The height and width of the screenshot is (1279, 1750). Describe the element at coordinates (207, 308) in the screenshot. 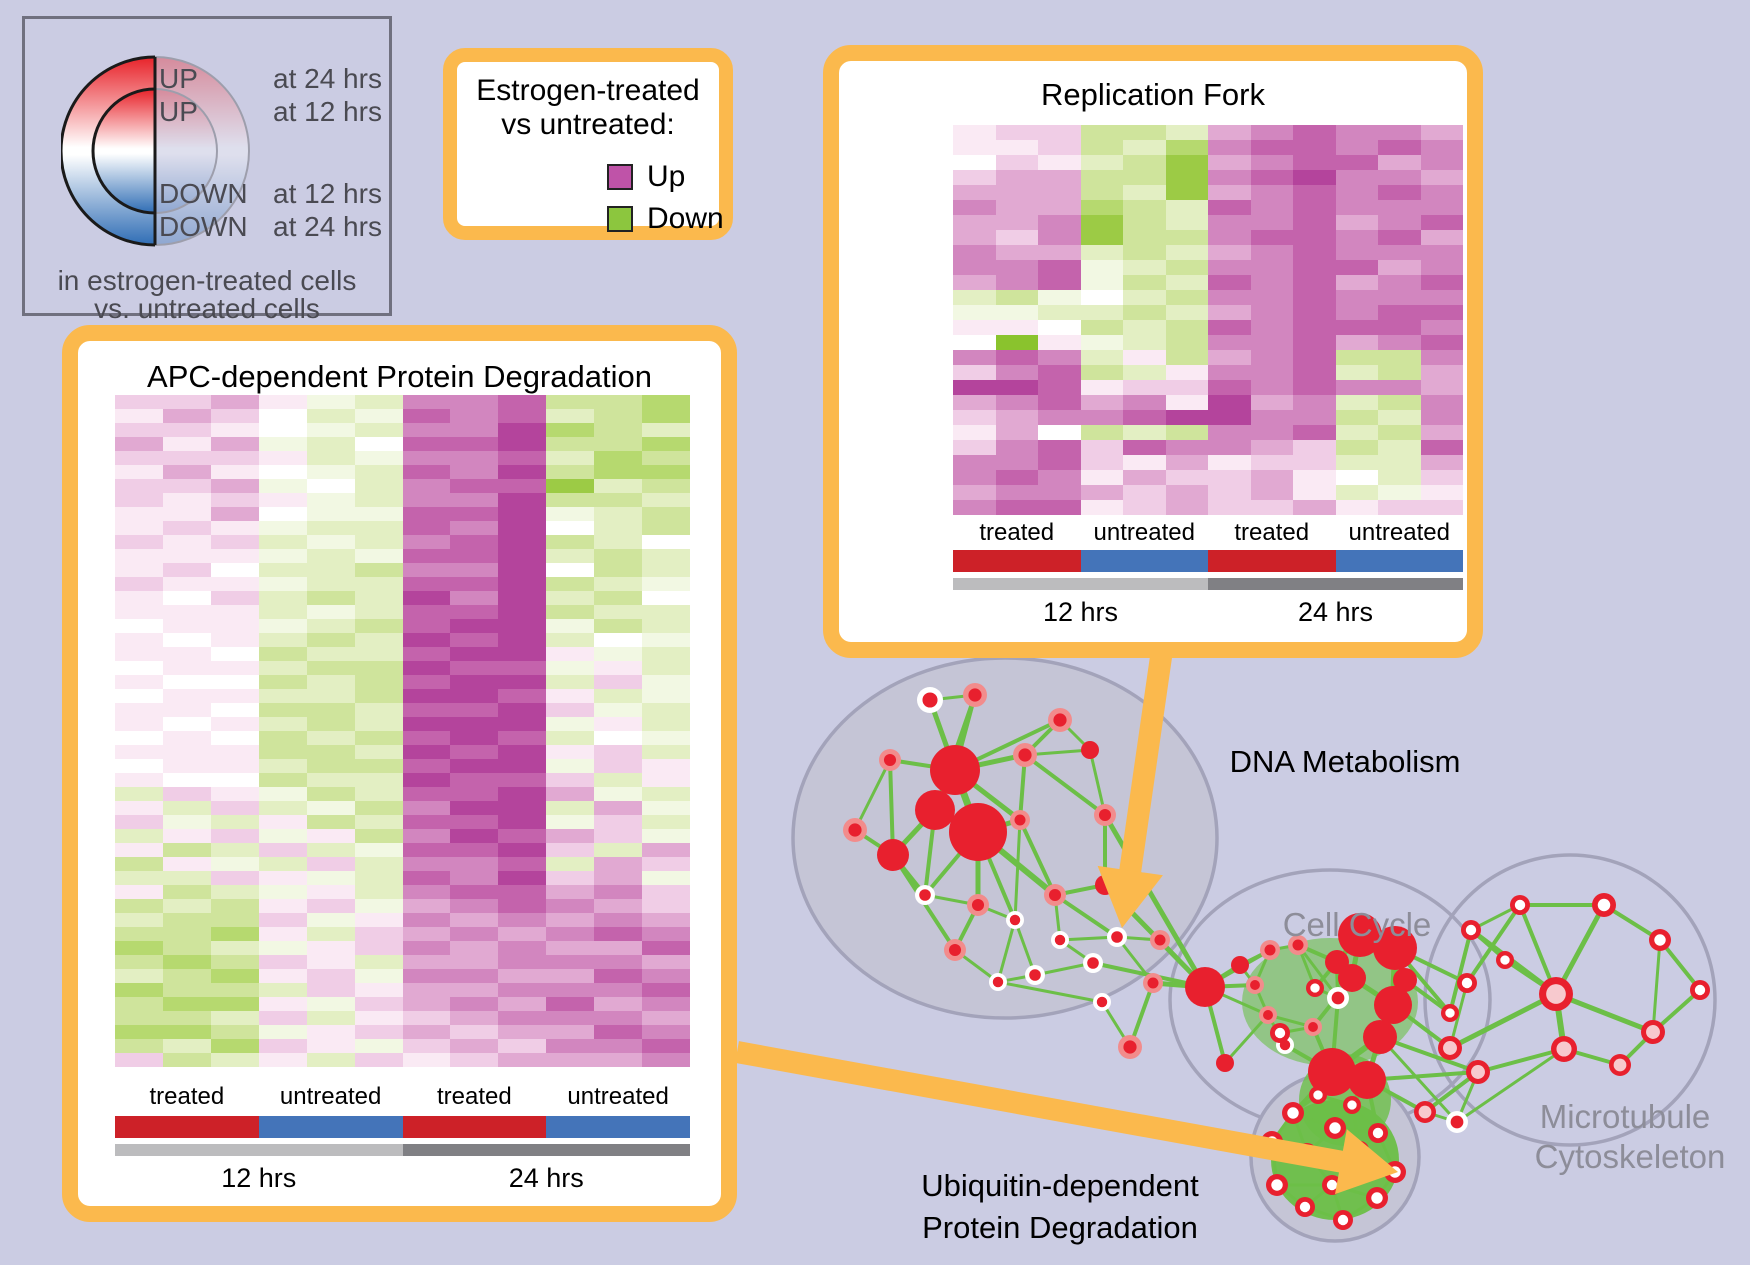

I see `legend-footer-line2: vs. untreated cells` at that location.